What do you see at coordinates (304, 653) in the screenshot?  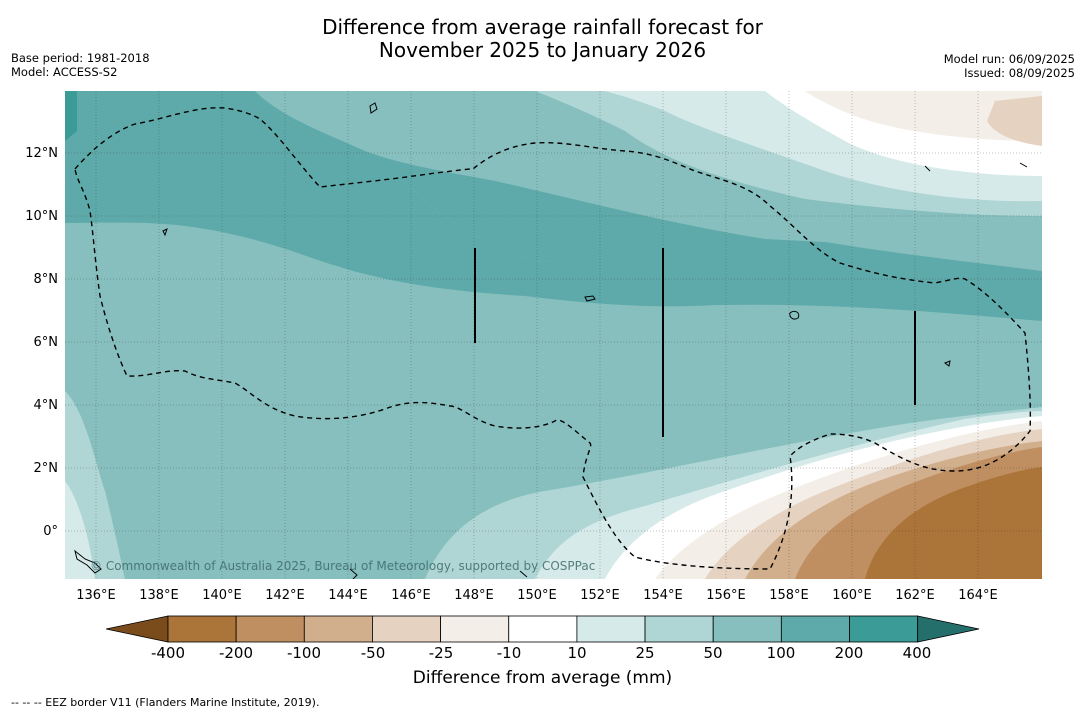 I see `colorbar-tick: -100` at bounding box center [304, 653].